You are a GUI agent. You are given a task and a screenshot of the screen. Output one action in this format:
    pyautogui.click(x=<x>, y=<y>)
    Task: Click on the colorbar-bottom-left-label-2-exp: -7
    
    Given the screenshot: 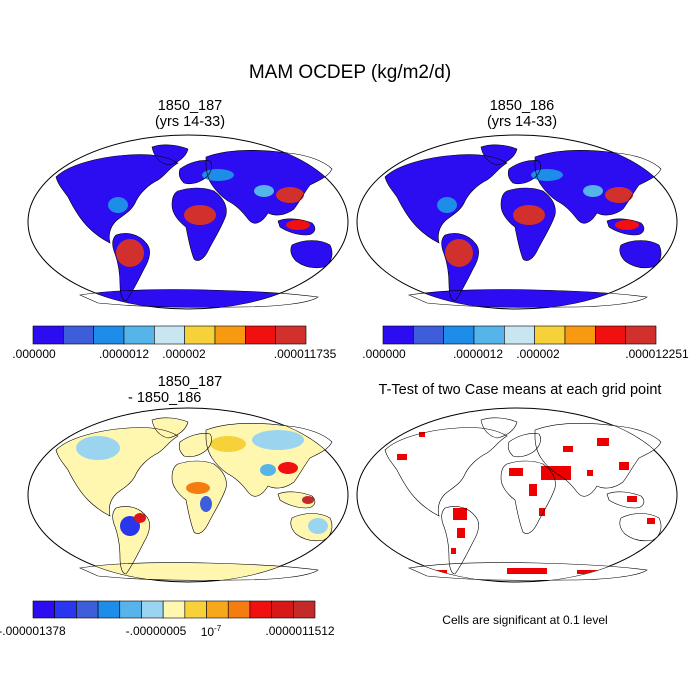 What is the action you would take?
    pyautogui.click(x=218, y=628)
    